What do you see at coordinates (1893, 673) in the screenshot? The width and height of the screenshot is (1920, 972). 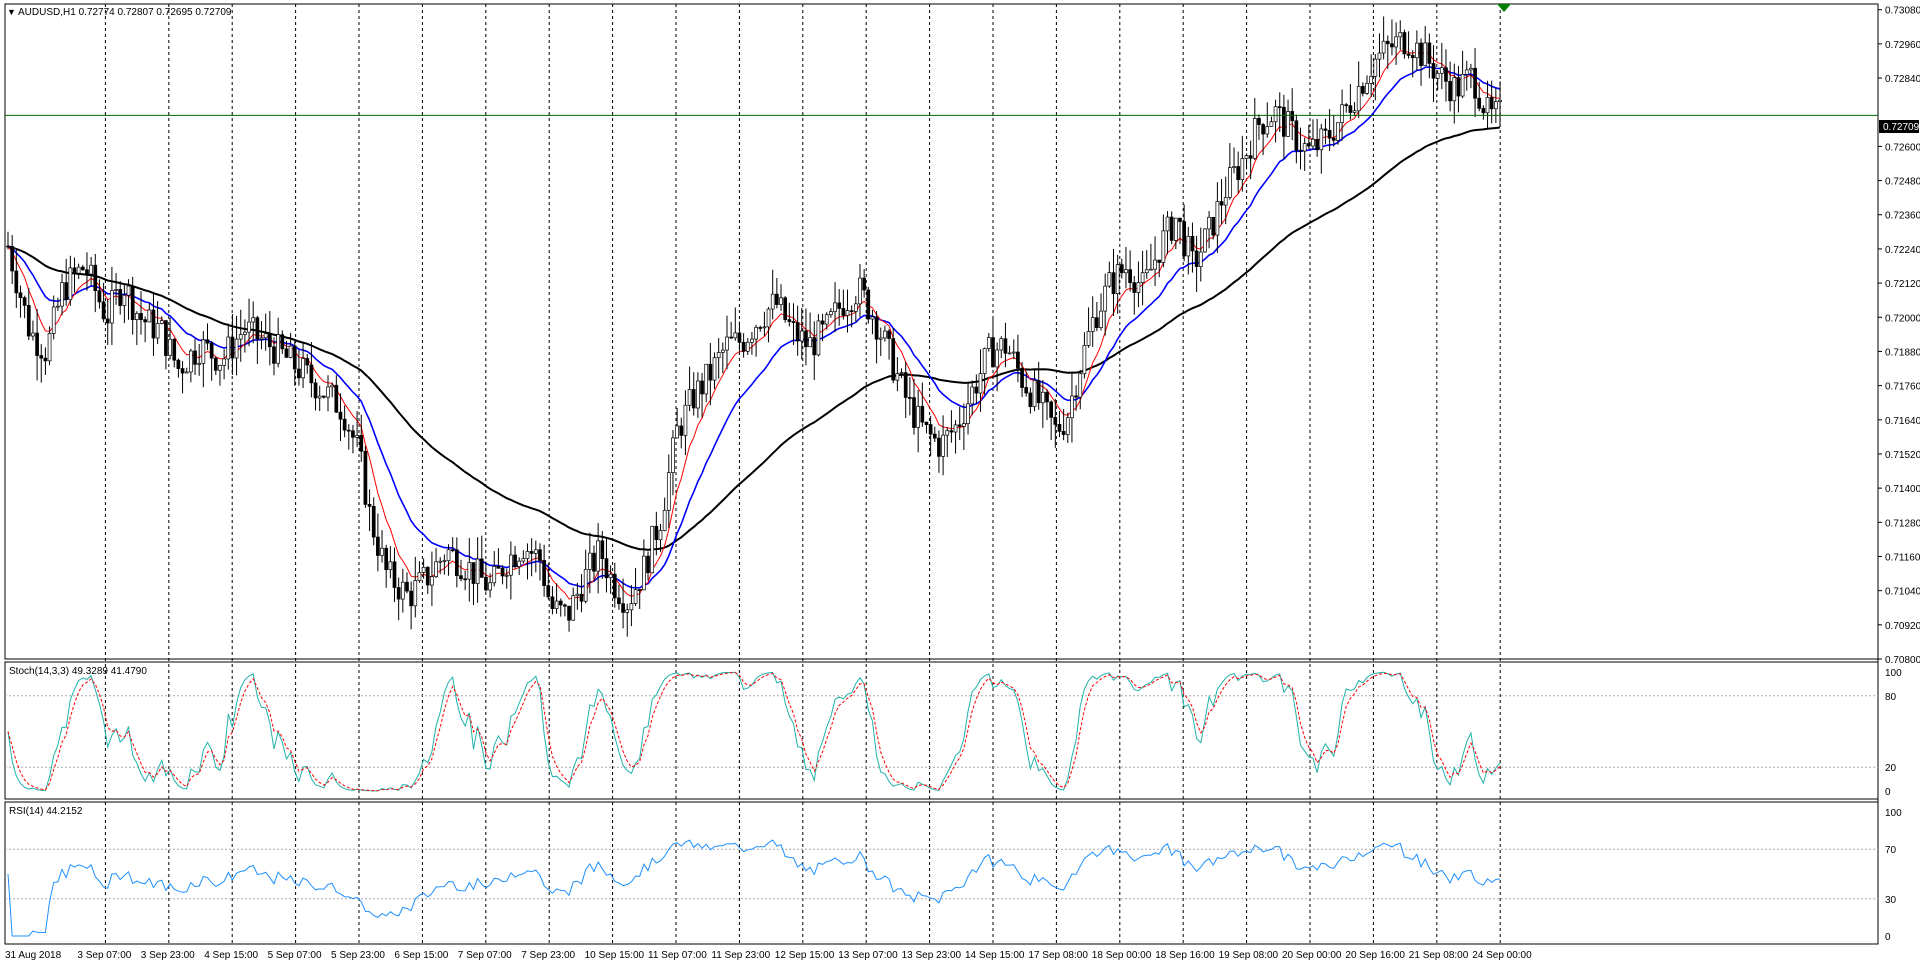 I see `stoch-level-label: 100` at bounding box center [1893, 673].